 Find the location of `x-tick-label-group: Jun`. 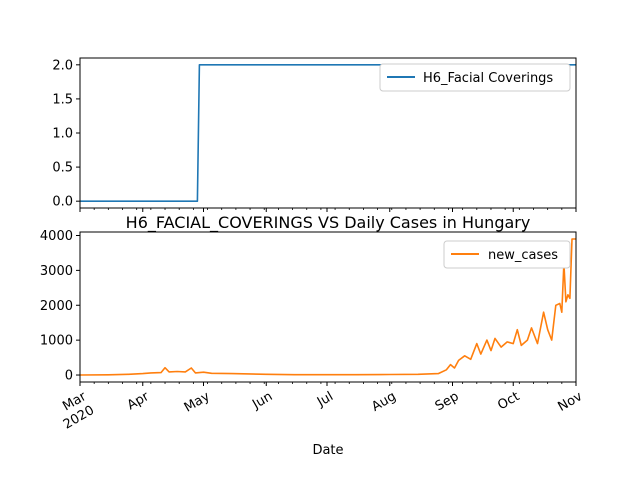

x-tick-label-group: Jun is located at coordinates (262, 401).